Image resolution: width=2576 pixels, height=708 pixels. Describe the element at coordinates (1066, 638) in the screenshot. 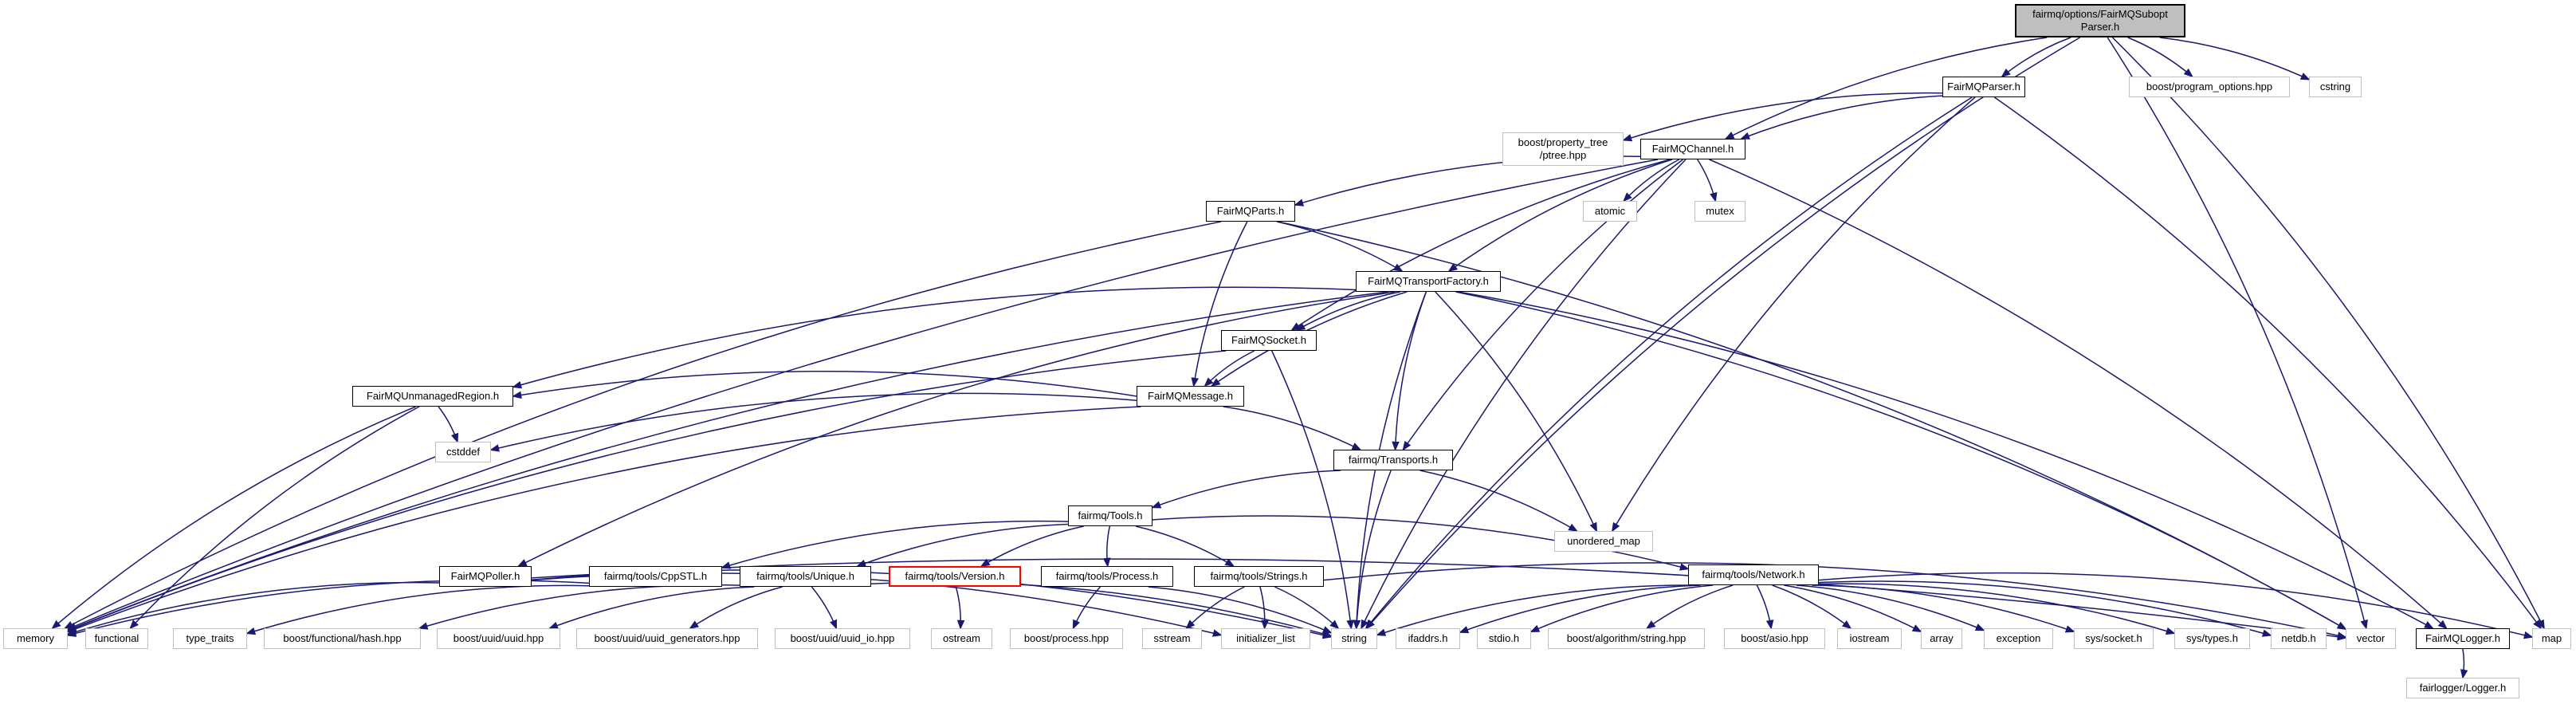

I see `node-boost_process: boost/process.hpp` at that location.